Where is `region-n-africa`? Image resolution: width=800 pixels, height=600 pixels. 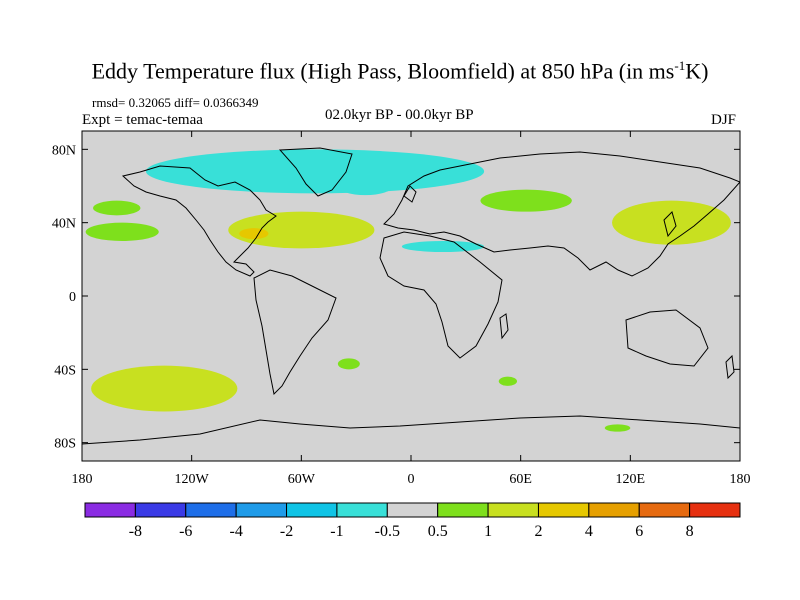 region-n-africa is located at coordinates (443, 246).